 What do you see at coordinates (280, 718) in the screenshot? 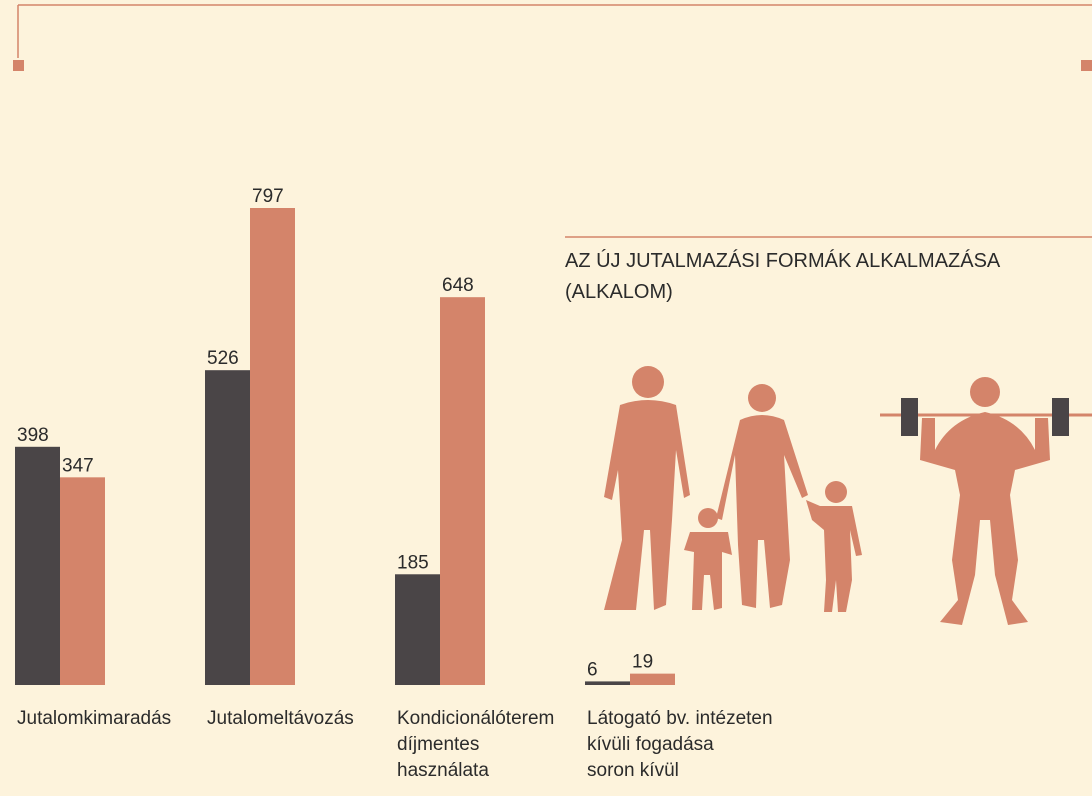
I see `x-tick-label: Jutalomeltávozás` at bounding box center [280, 718].